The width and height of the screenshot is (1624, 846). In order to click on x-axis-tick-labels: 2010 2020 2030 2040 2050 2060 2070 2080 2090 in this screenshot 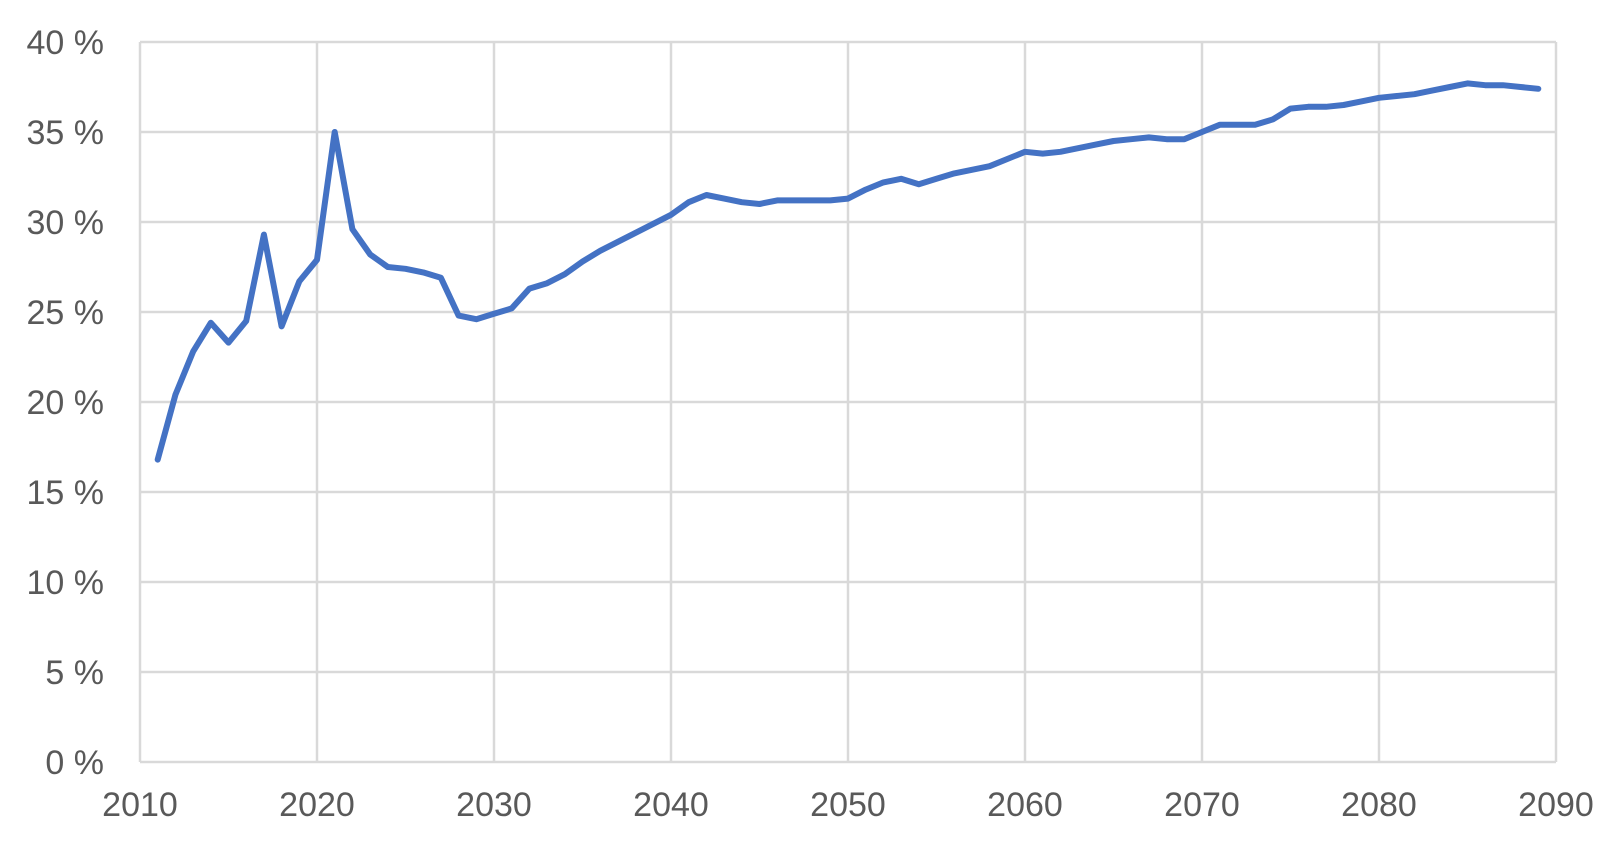, I will do `click(848, 805)`.